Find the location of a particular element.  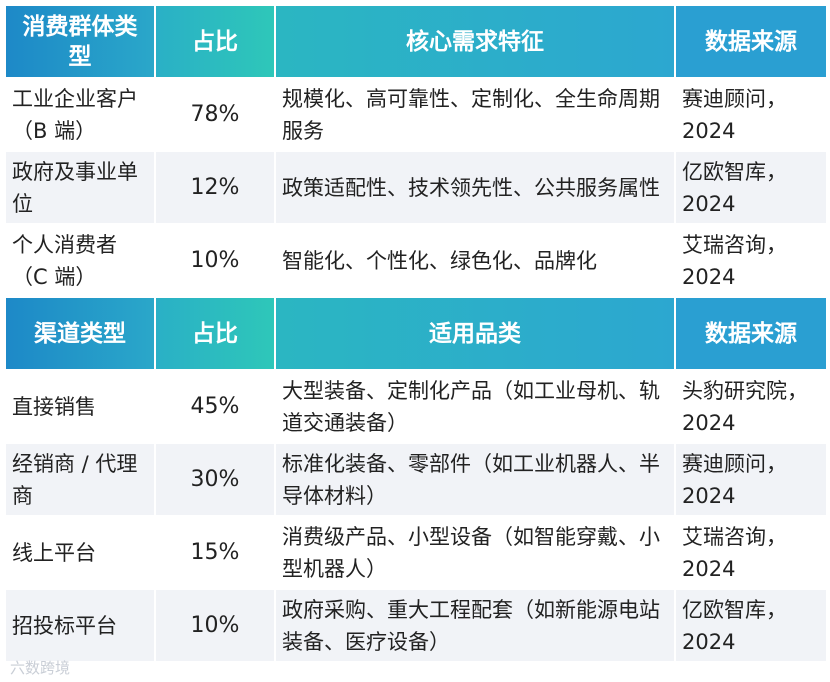

consumer-header-row: 消费群体类型 占比 核心需求特征 数据来源 is located at coordinates (416, 41).